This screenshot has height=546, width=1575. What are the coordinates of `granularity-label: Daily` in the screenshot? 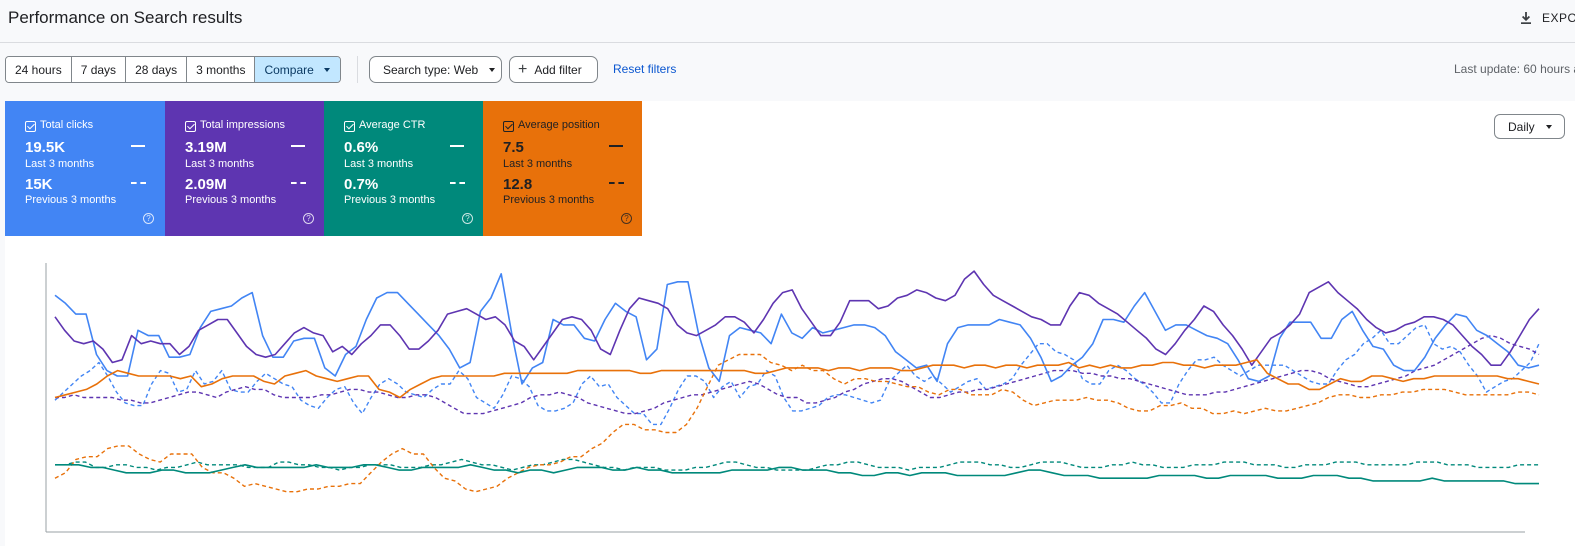 It's located at (1521, 126).